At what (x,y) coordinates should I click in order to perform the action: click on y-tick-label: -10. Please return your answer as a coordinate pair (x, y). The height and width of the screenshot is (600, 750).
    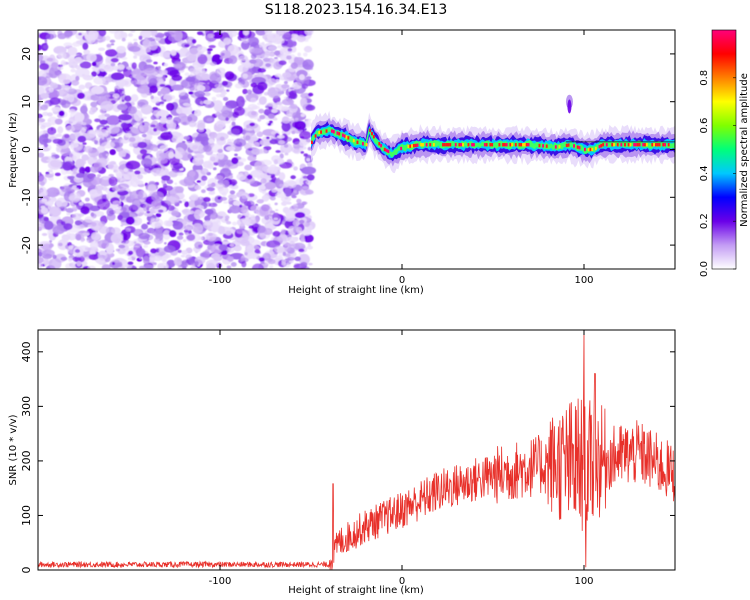
    Looking at the image, I should click on (26, 197).